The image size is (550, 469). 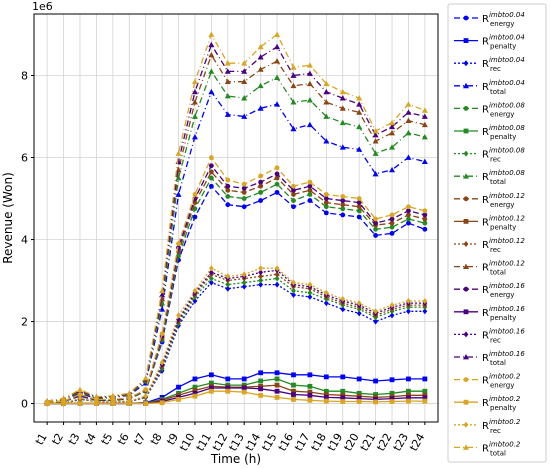 I want to click on x-tick-label: t24, so click(x=417, y=442).